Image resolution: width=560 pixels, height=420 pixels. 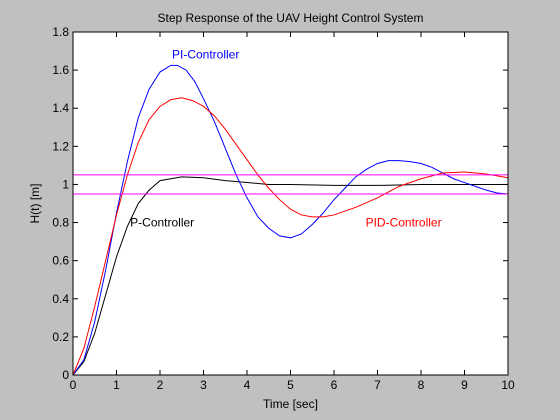 What do you see at coordinates (421, 385) in the screenshot?
I see `x-tick-label: 8` at bounding box center [421, 385].